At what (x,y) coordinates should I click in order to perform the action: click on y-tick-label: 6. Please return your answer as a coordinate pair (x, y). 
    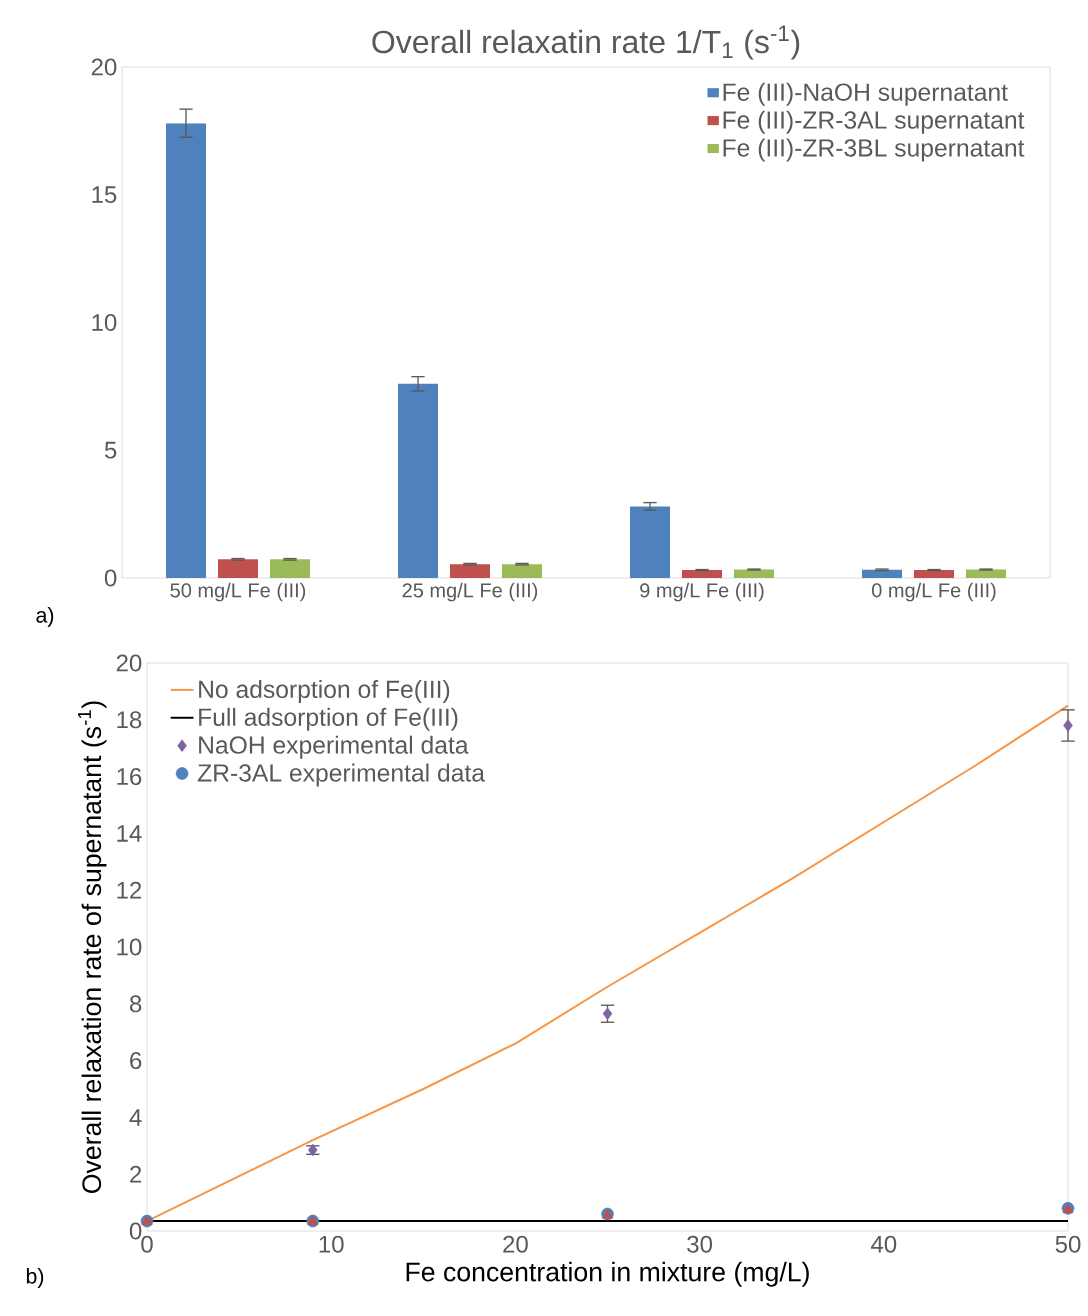
    Looking at the image, I should click on (136, 1061).